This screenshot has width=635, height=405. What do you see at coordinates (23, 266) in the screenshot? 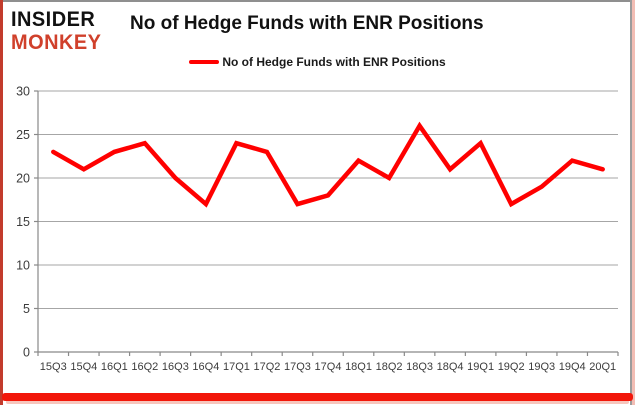
I see `y-axis-label: 10` at bounding box center [23, 266].